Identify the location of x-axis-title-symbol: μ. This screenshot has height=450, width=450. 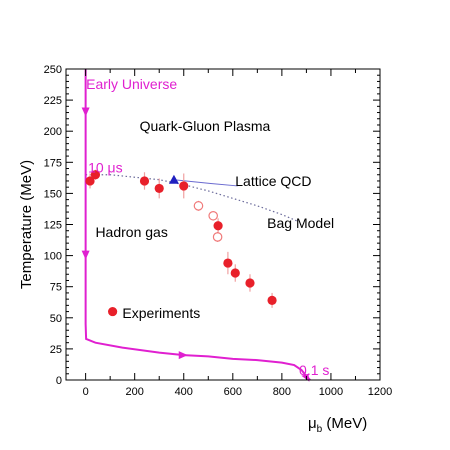
(312, 423).